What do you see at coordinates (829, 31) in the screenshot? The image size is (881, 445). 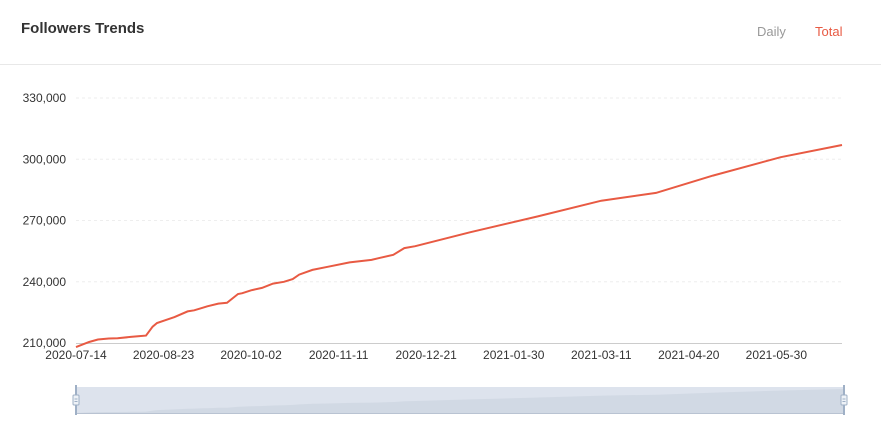 I see `total-toggle: Total` at bounding box center [829, 31].